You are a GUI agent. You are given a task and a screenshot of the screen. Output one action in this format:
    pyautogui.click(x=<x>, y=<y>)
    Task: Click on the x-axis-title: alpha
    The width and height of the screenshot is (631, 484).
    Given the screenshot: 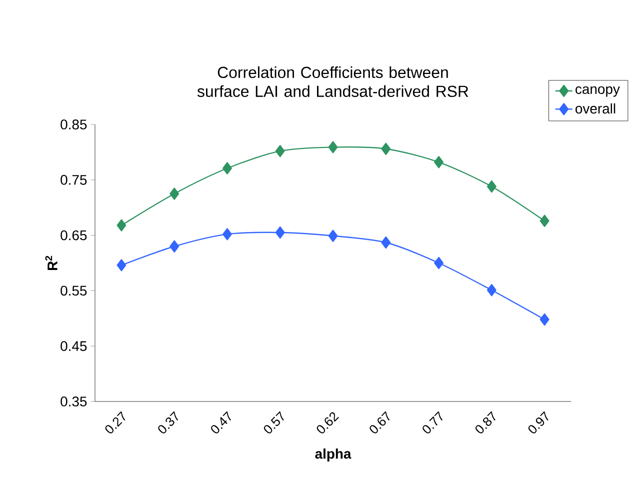 What is the action you would take?
    pyautogui.click(x=333, y=455)
    